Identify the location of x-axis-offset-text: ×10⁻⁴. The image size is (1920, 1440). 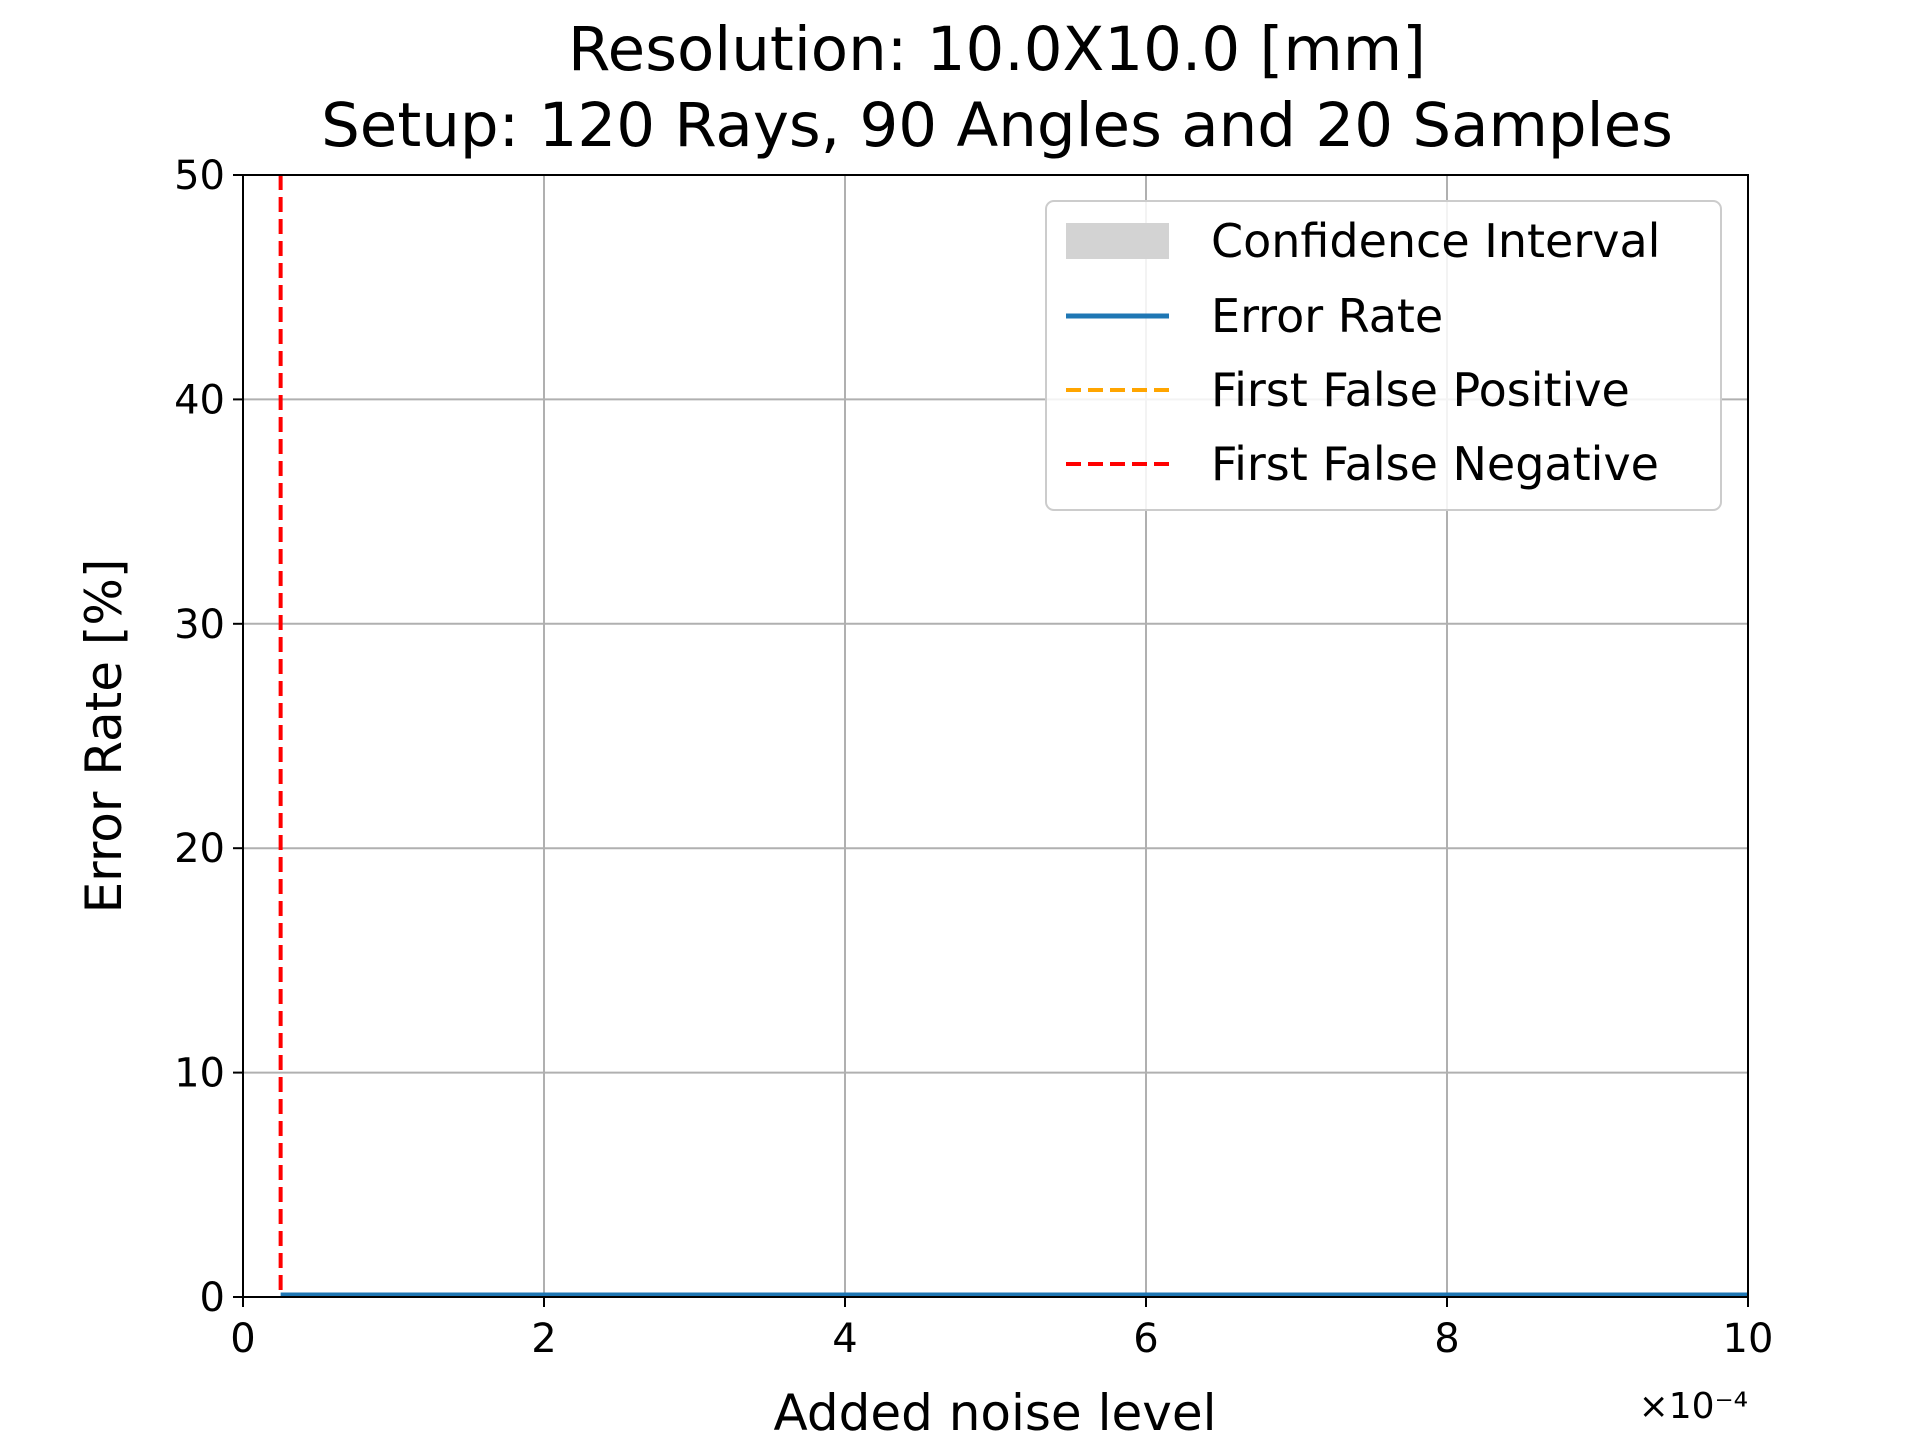
(1693, 1406).